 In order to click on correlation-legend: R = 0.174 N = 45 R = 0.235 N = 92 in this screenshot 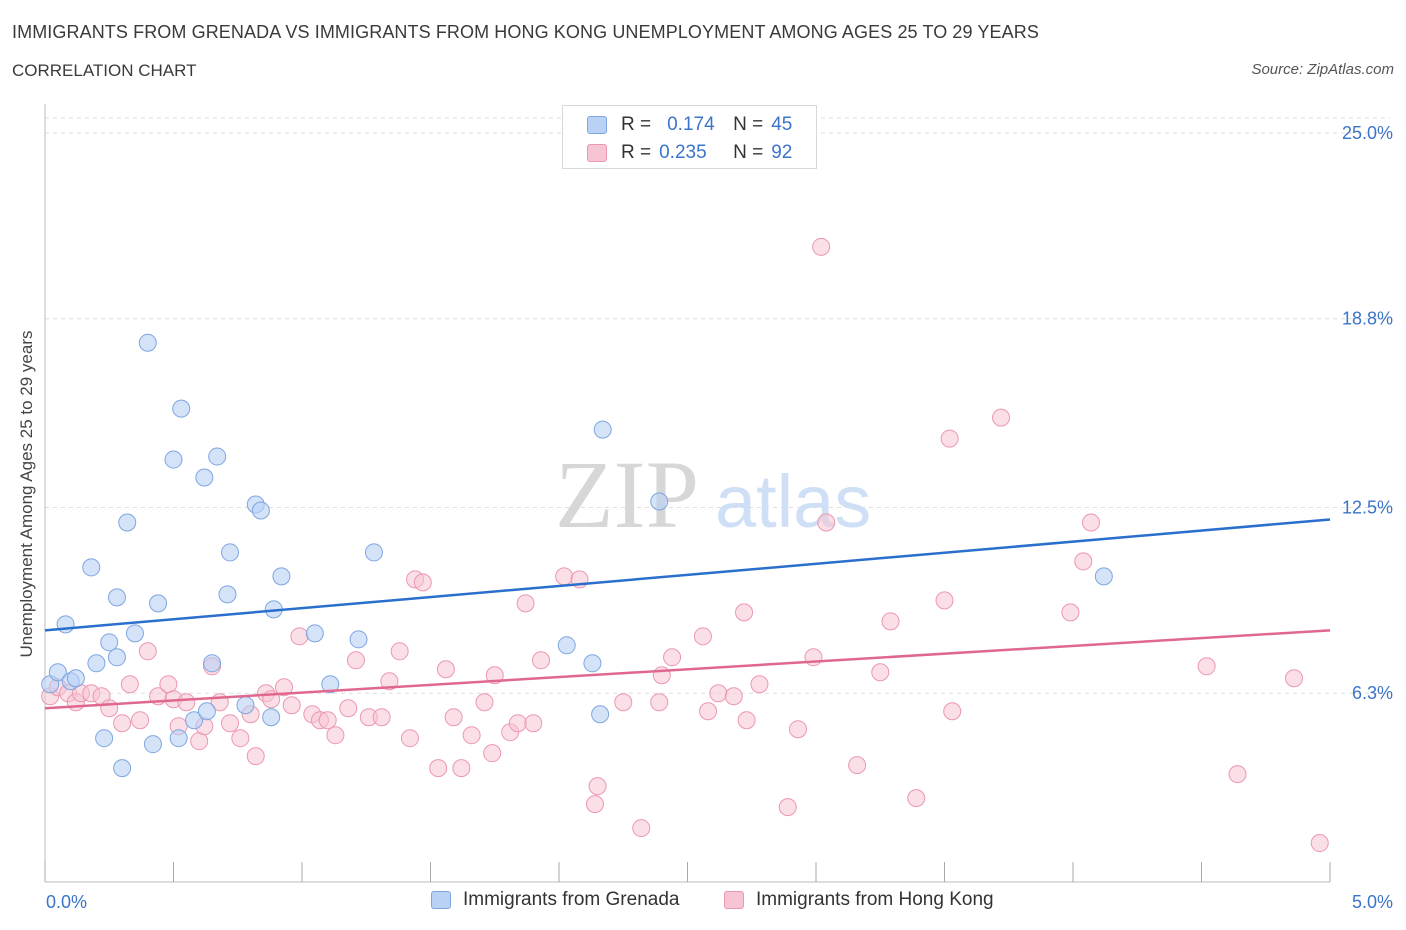, I will do `click(689, 137)`.